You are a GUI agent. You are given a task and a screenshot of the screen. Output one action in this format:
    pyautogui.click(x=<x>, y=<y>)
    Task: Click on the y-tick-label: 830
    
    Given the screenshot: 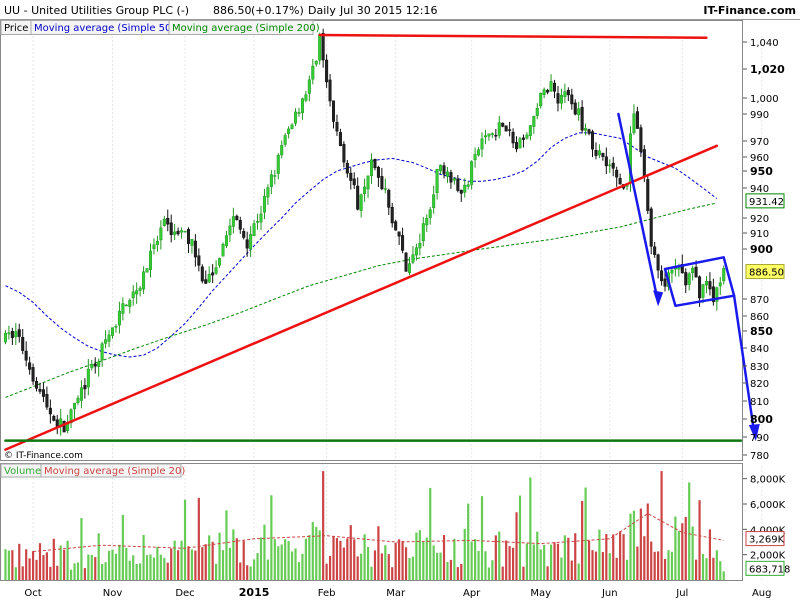 What is the action you would take?
    pyautogui.click(x=759, y=367)
    